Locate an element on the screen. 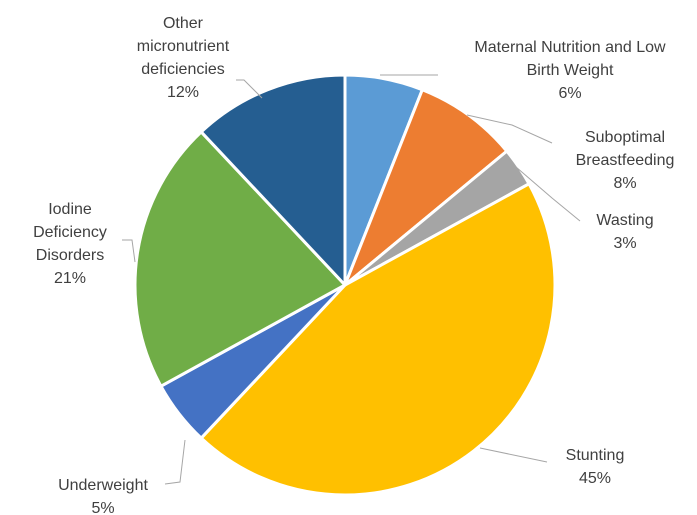 The height and width of the screenshot is (515, 697). data-label-name: Disorders is located at coordinates (70, 255).